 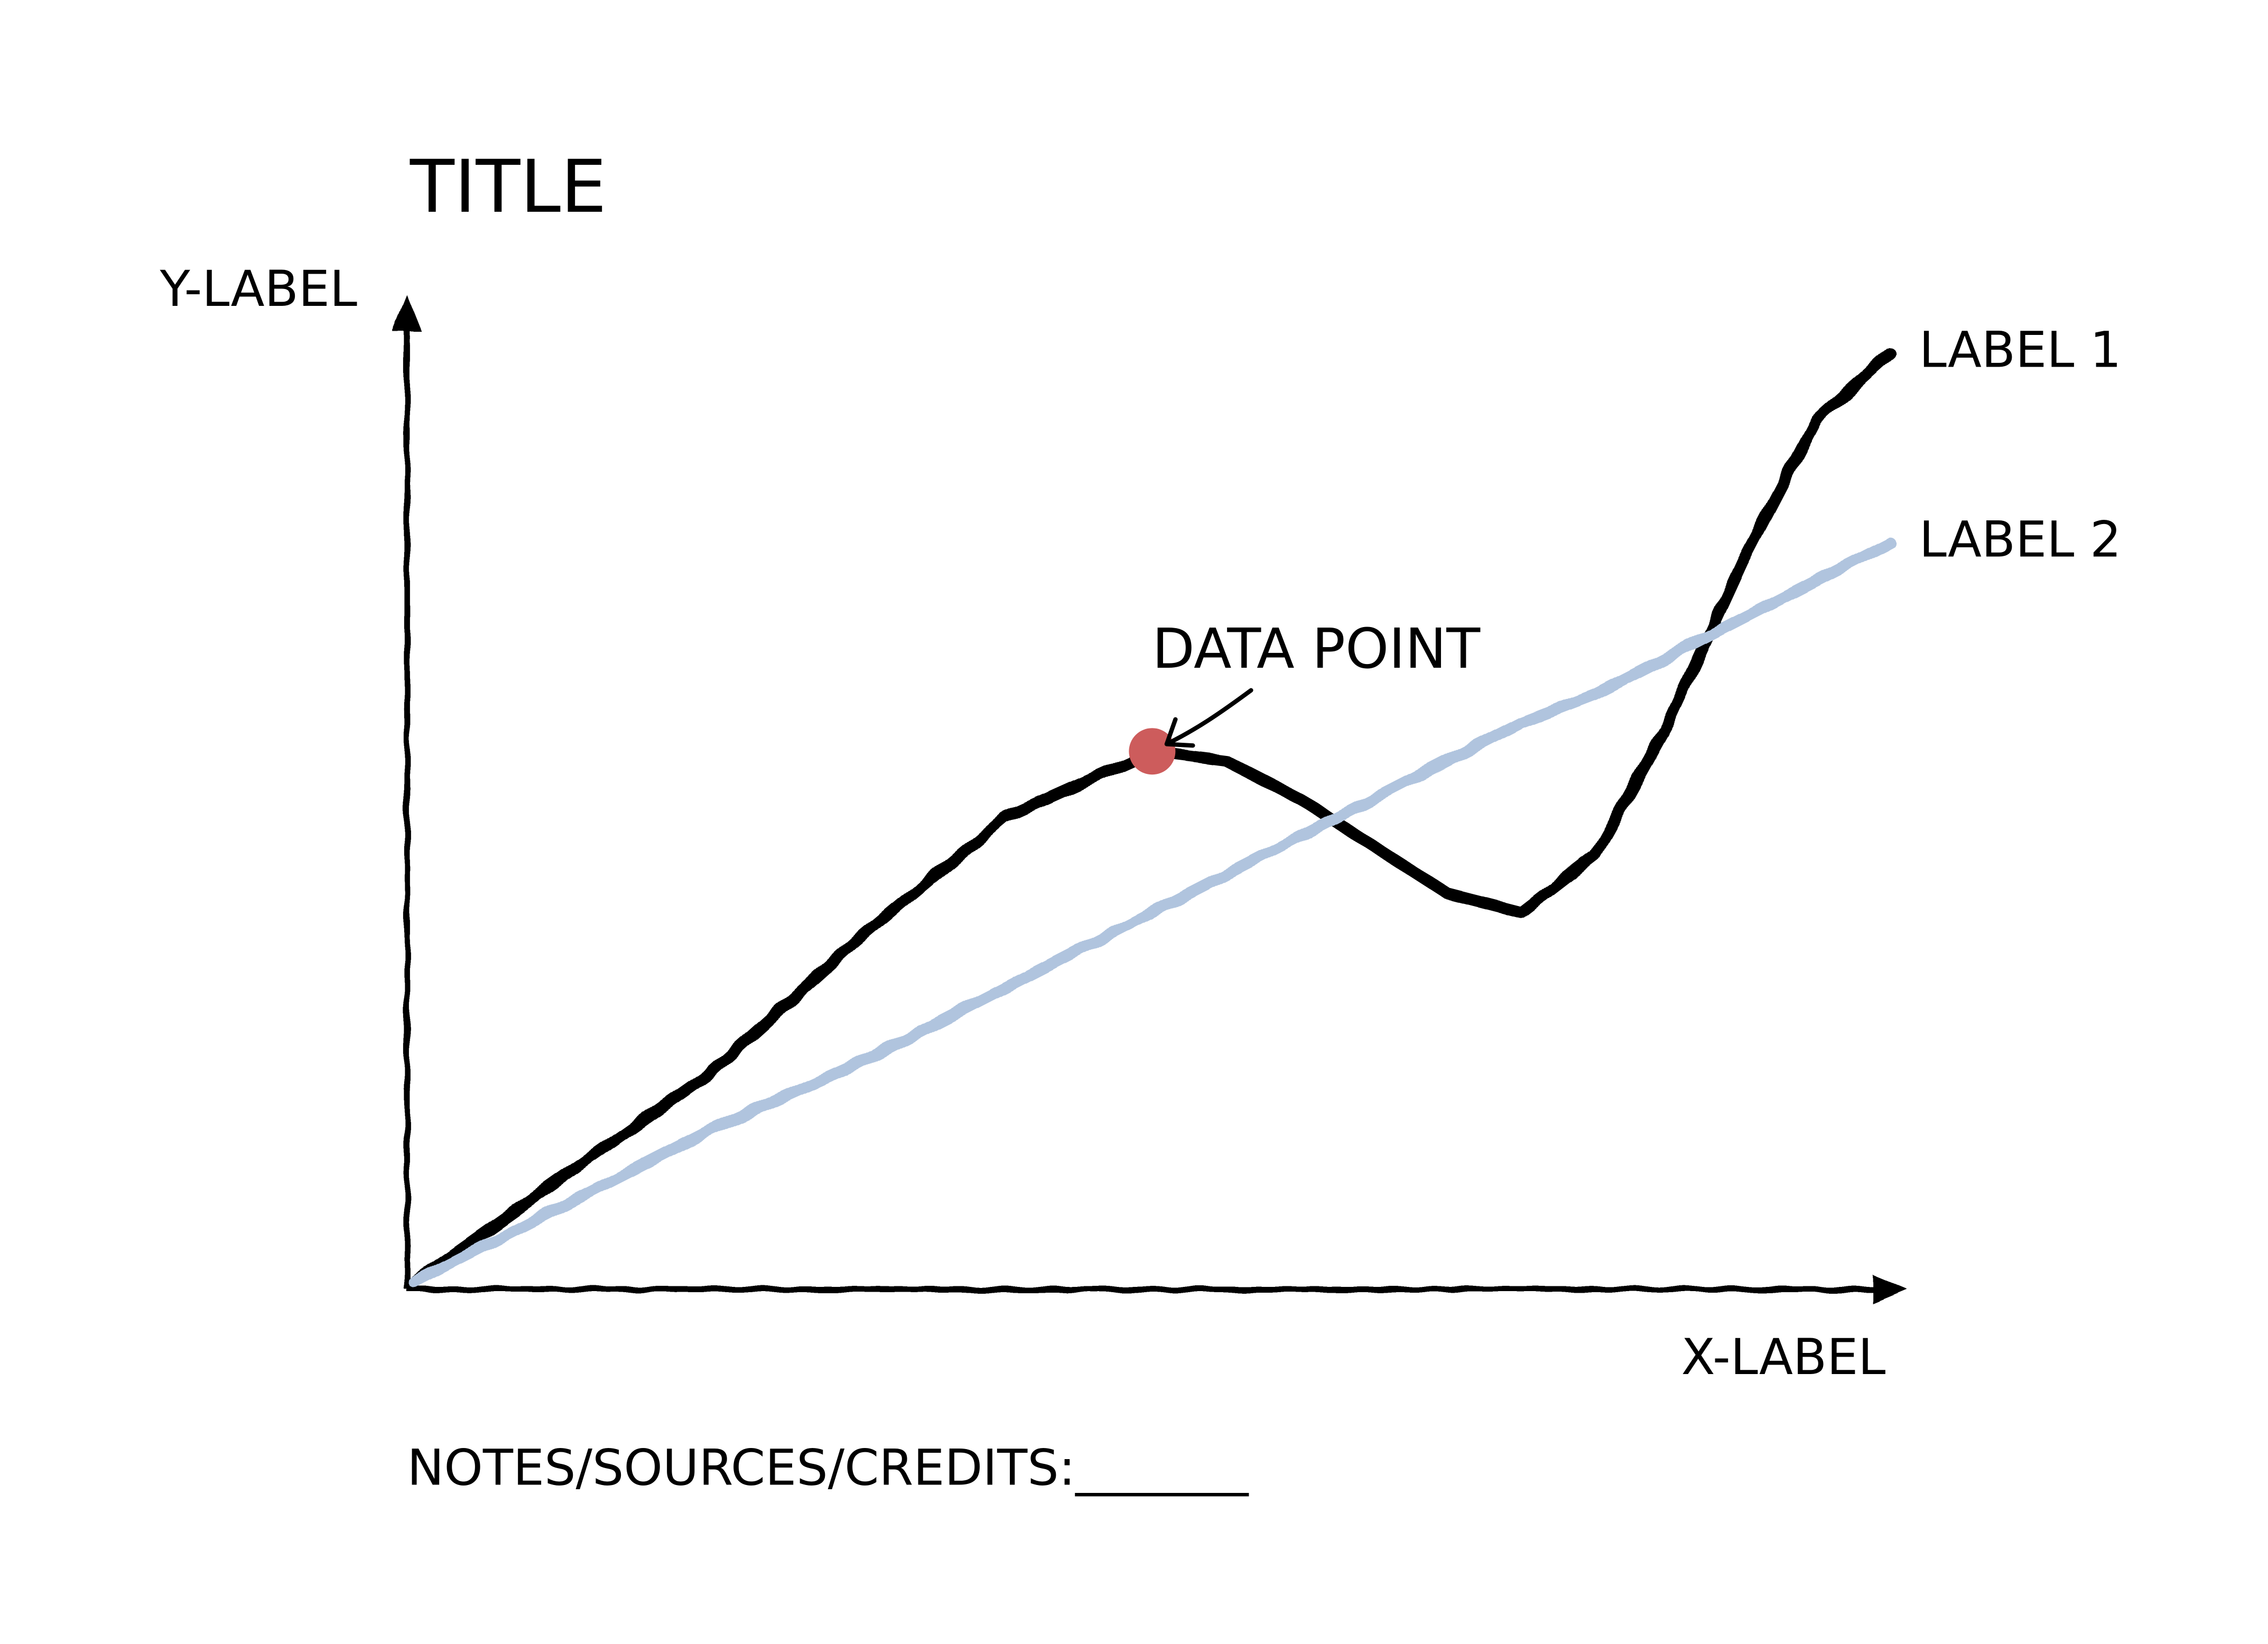 What do you see at coordinates (1152, 751) in the screenshot?
I see `data-point` at bounding box center [1152, 751].